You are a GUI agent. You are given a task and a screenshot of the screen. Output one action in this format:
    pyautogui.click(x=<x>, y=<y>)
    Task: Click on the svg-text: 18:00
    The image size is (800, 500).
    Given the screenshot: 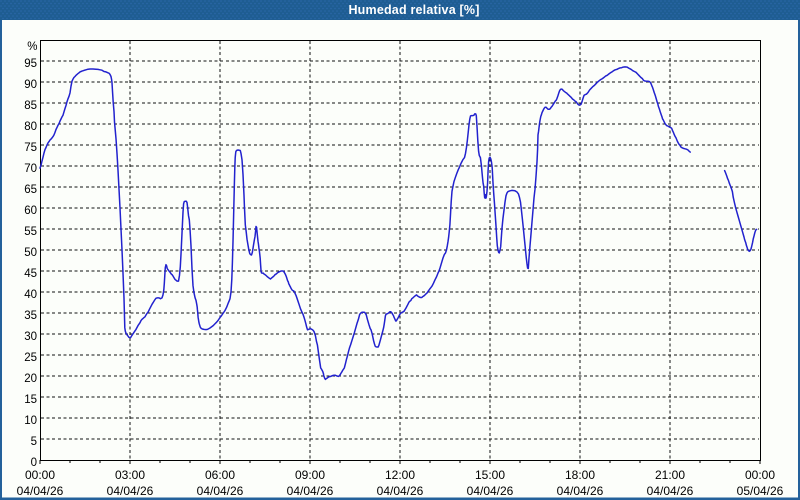 What is the action you would take?
    pyautogui.click(x=580, y=475)
    